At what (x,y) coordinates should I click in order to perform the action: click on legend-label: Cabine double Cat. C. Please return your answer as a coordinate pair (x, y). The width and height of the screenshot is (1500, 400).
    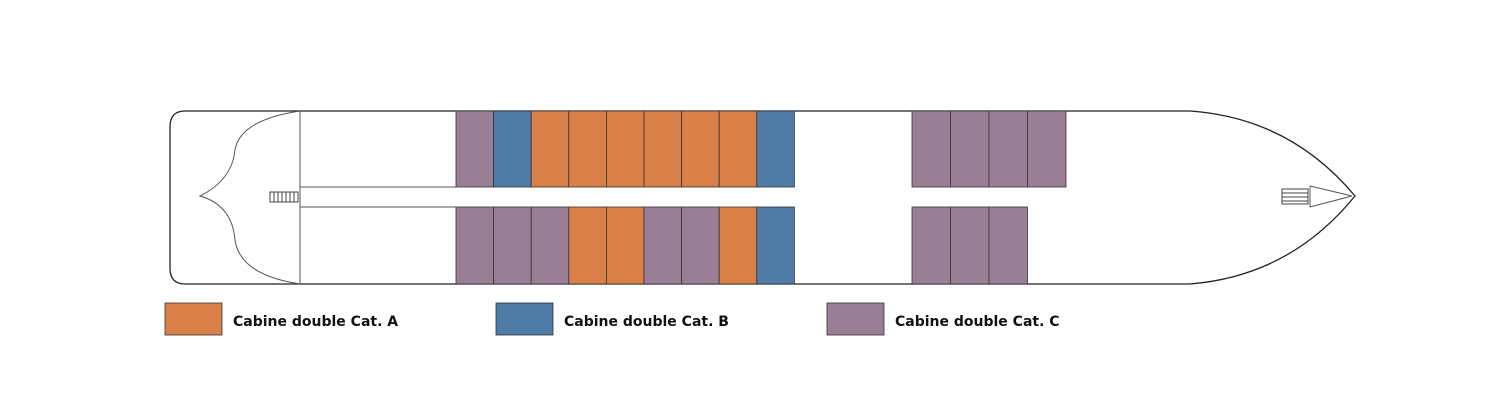
    Looking at the image, I should click on (977, 322).